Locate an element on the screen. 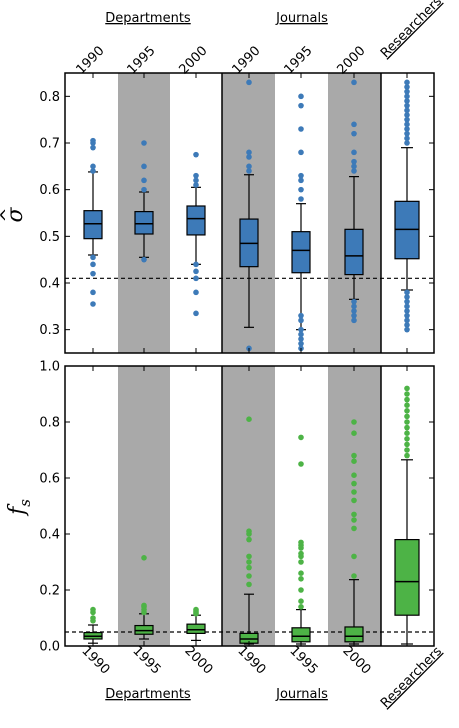 Image resolution: width=459 pixels, height=728 pixels. top-group-label-researchers: Researchers is located at coordinates (411, 30).